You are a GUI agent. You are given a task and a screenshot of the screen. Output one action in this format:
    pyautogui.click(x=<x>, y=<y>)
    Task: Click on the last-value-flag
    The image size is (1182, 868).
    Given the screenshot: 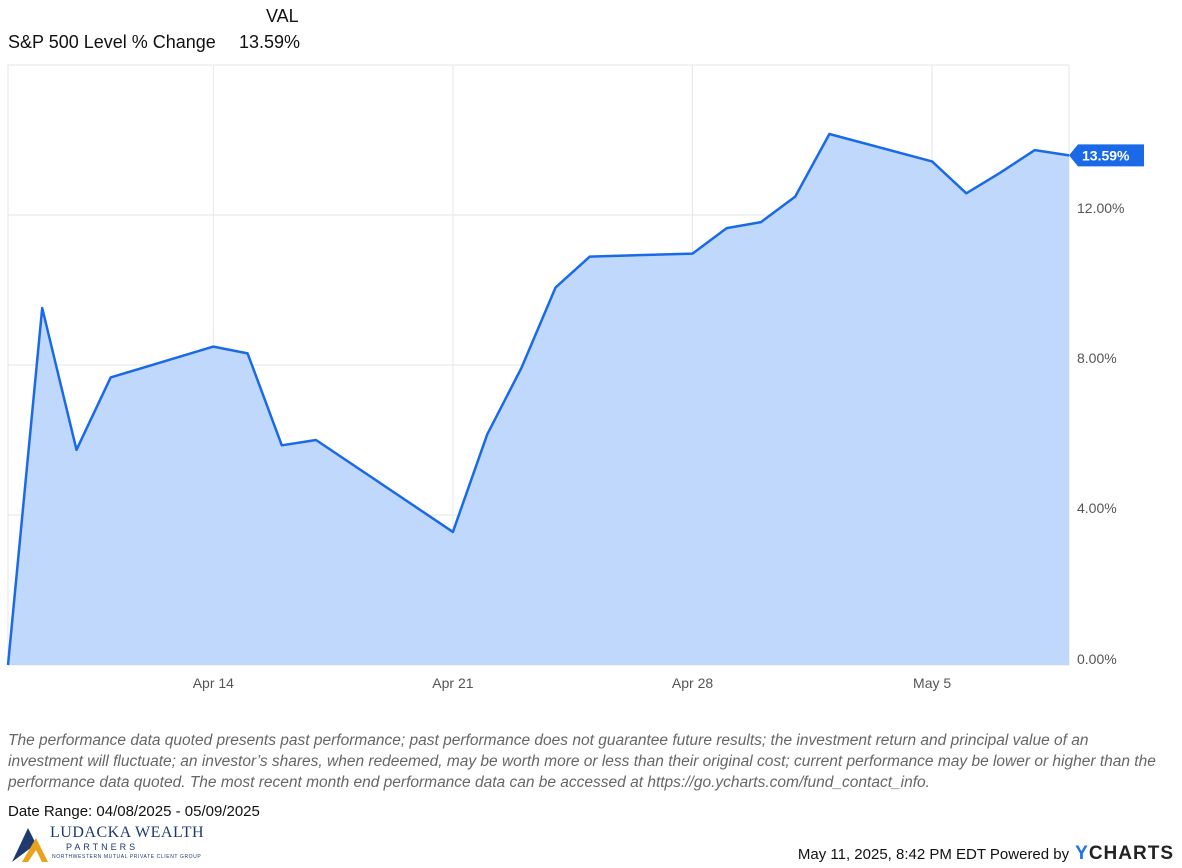 What is the action you would take?
    pyautogui.click(x=1106, y=155)
    